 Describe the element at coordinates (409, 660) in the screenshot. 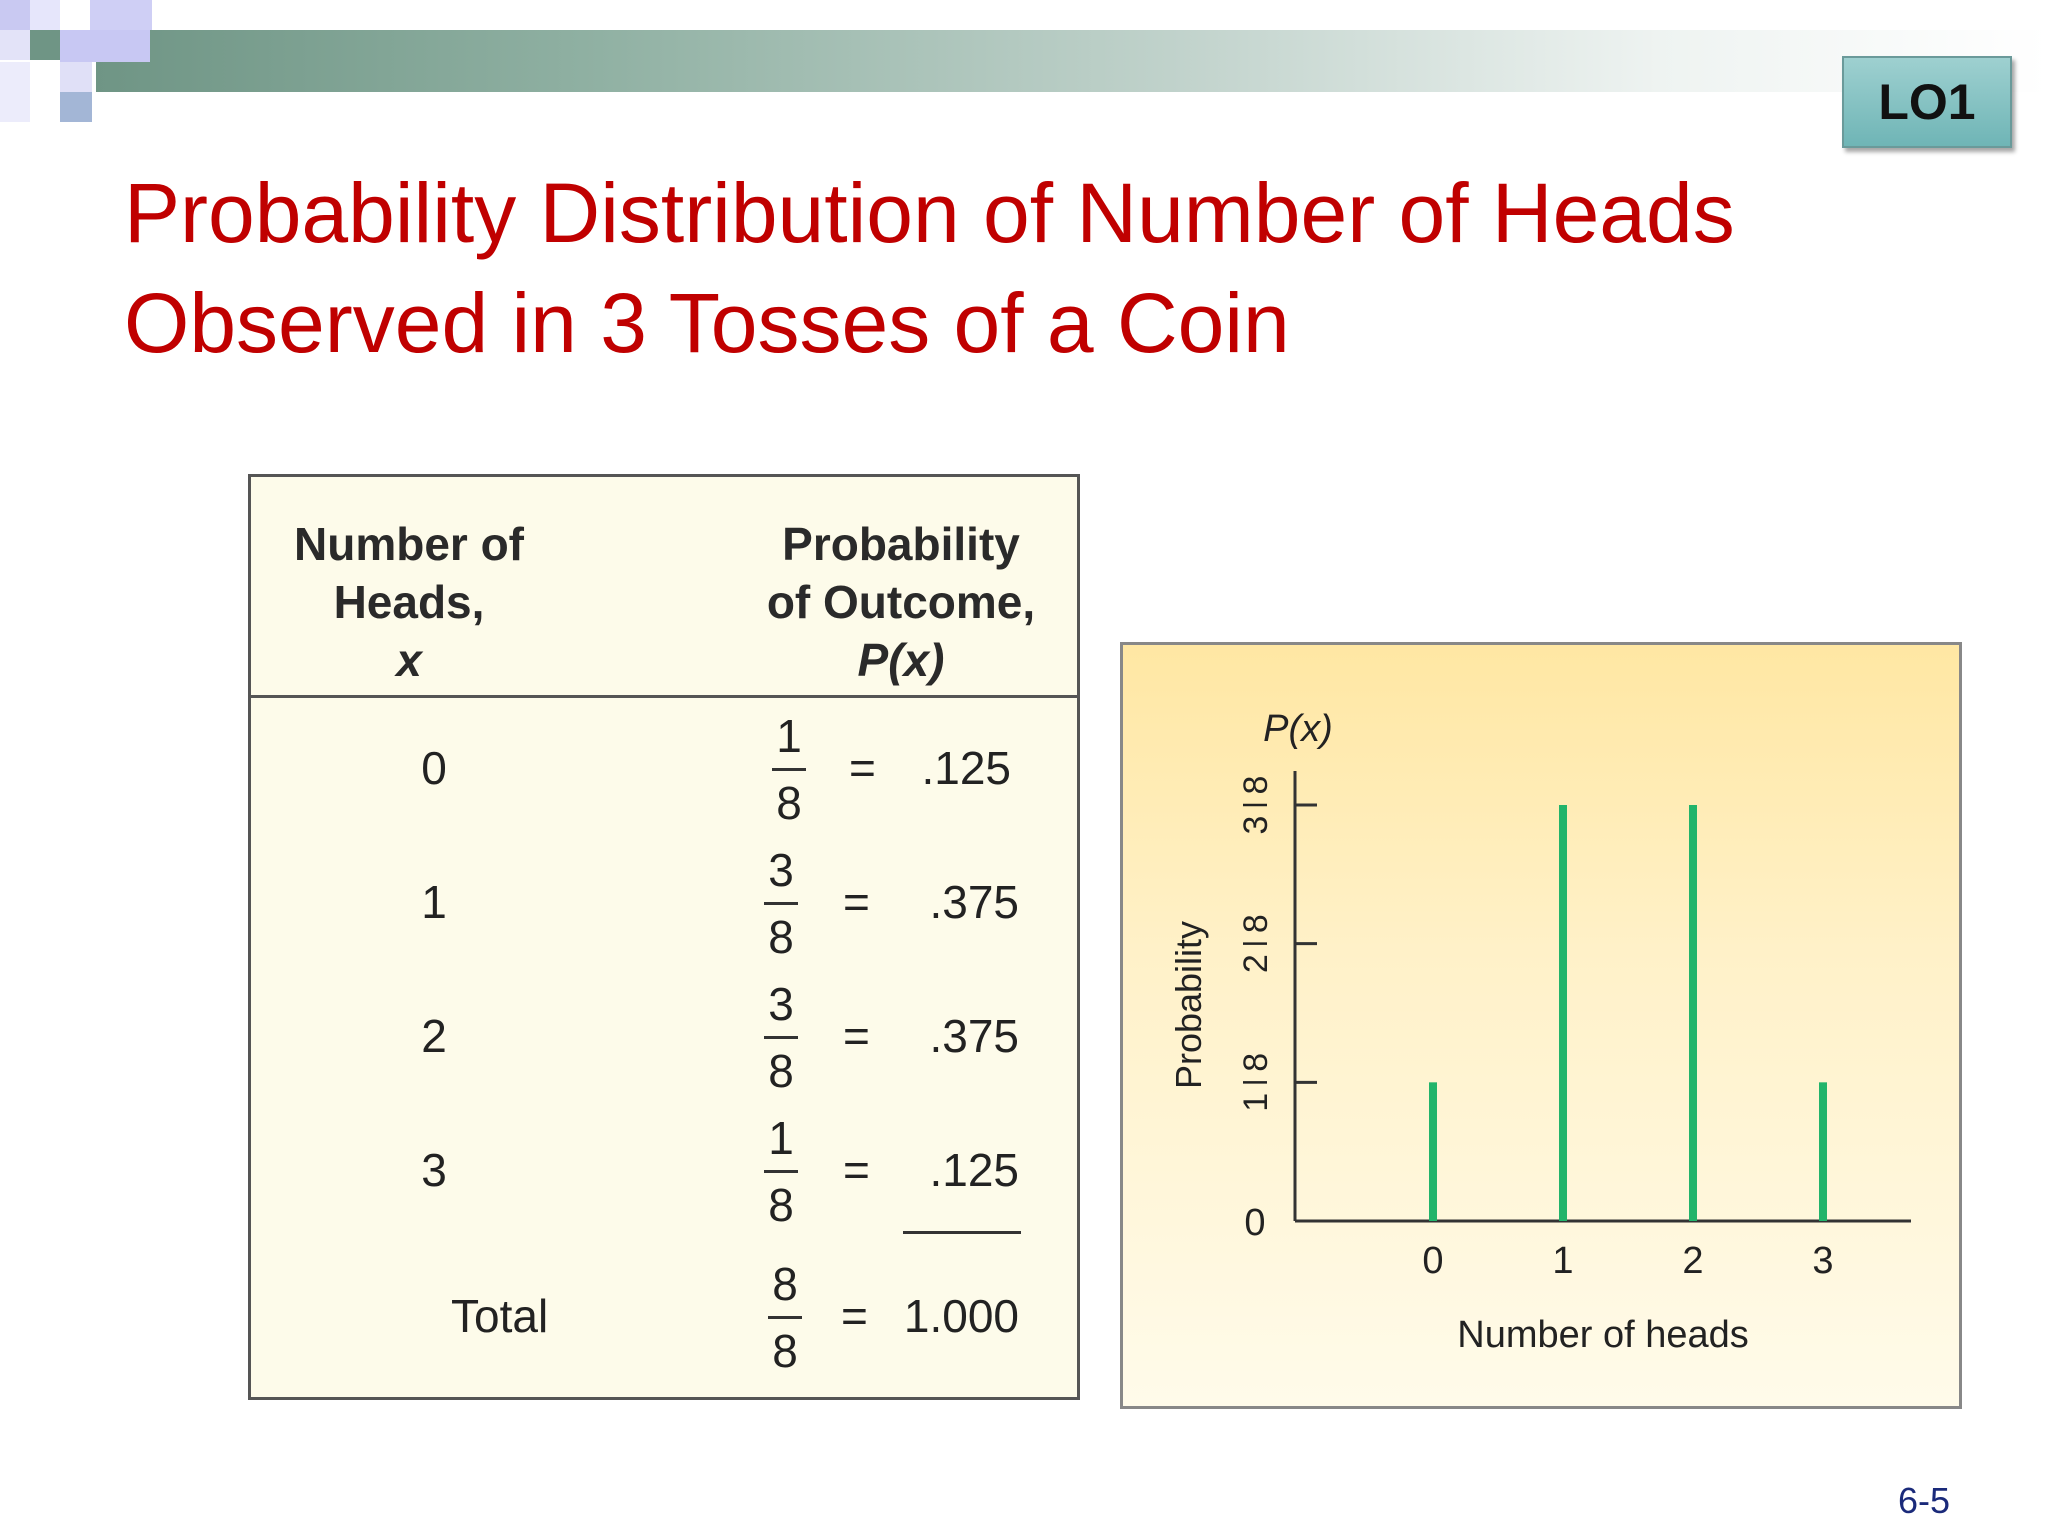

I see `header-text: x` at that location.